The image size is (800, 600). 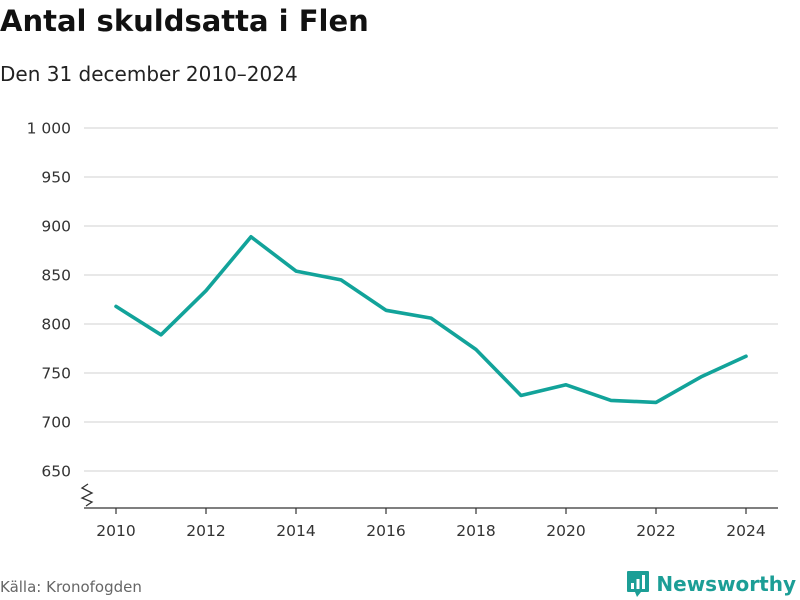 I want to click on x-tick-label: 2022, so click(x=655, y=531).